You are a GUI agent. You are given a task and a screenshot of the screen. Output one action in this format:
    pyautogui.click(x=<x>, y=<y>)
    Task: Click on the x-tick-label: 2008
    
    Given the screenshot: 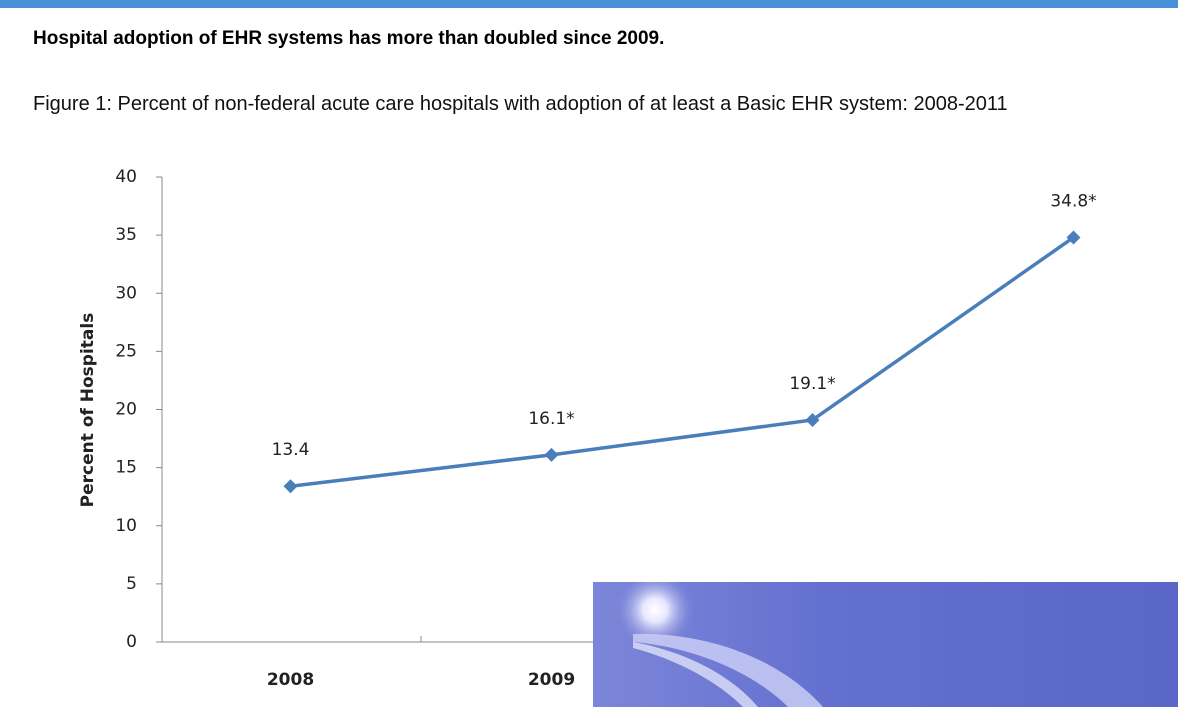 What is the action you would take?
    pyautogui.click(x=290, y=680)
    